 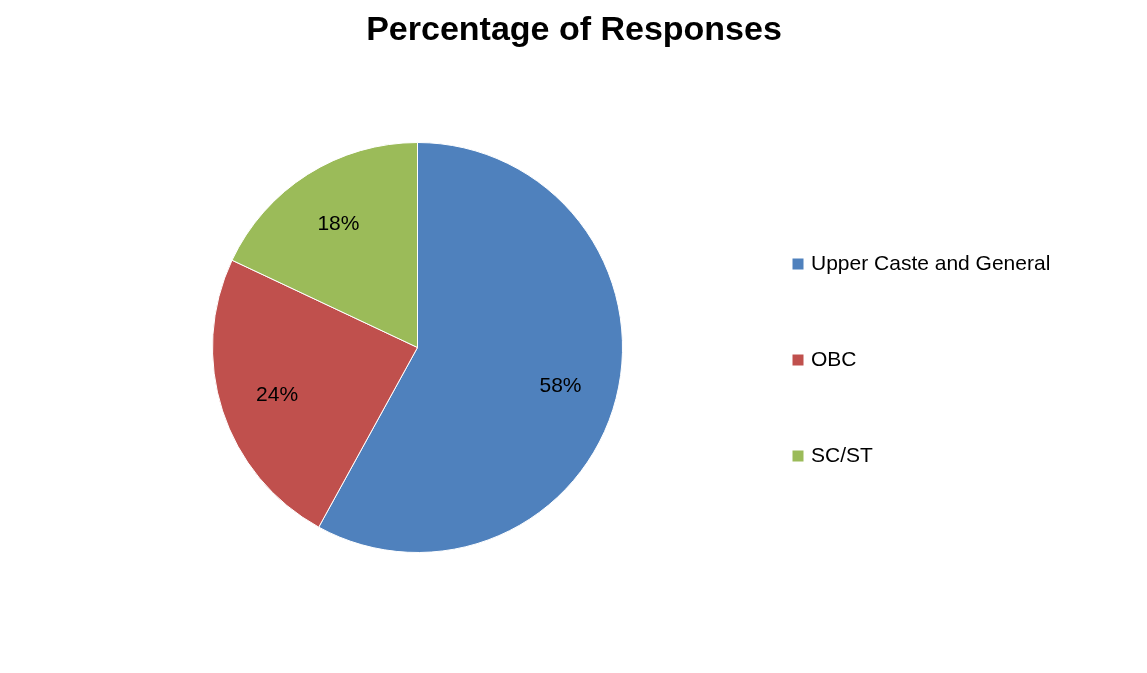 I want to click on chart-title: Percentage of Responses, so click(x=574, y=27).